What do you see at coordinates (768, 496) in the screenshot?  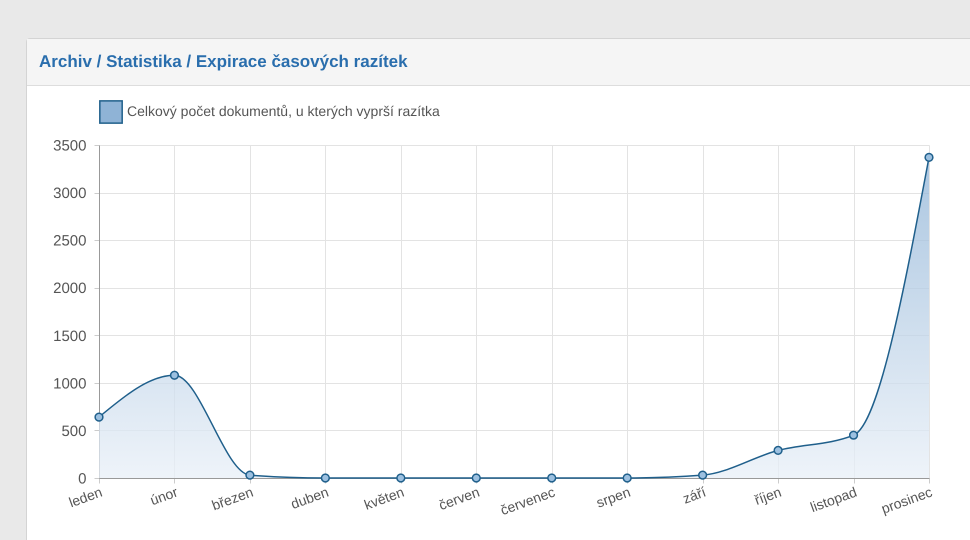 I see `x-tick-label: říjen` at bounding box center [768, 496].